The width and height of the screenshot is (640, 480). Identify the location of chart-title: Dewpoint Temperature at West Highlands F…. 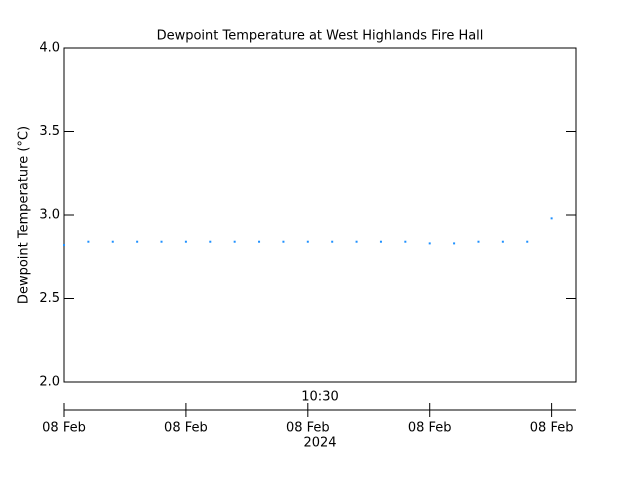
(320, 36).